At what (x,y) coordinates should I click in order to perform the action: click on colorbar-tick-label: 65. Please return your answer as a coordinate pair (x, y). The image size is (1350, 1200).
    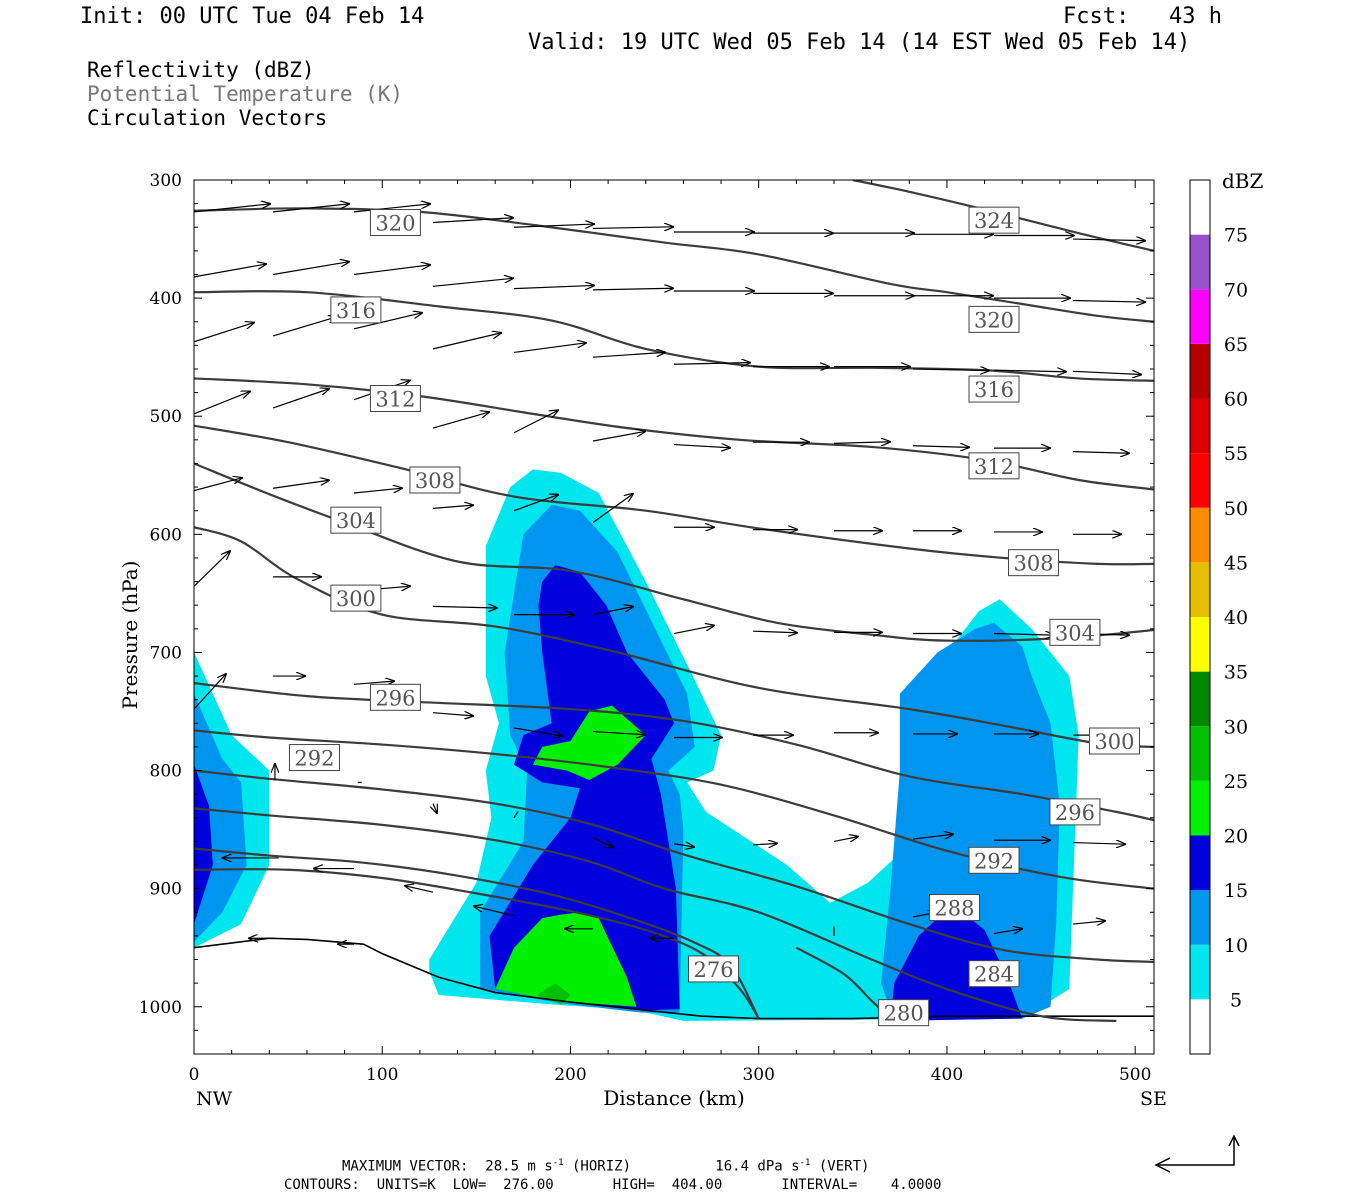
    Looking at the image, I should click on (1236, 345).